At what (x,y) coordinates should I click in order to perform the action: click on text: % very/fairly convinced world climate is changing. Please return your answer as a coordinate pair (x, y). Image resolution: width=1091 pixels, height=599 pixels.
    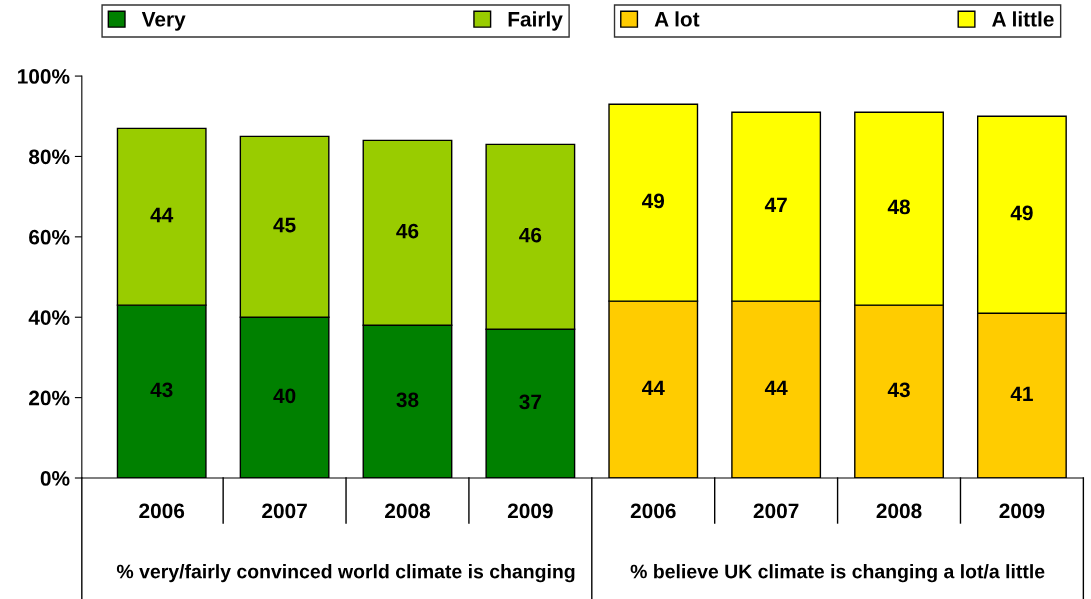
    Looking at the image, I should click on (345, 573).